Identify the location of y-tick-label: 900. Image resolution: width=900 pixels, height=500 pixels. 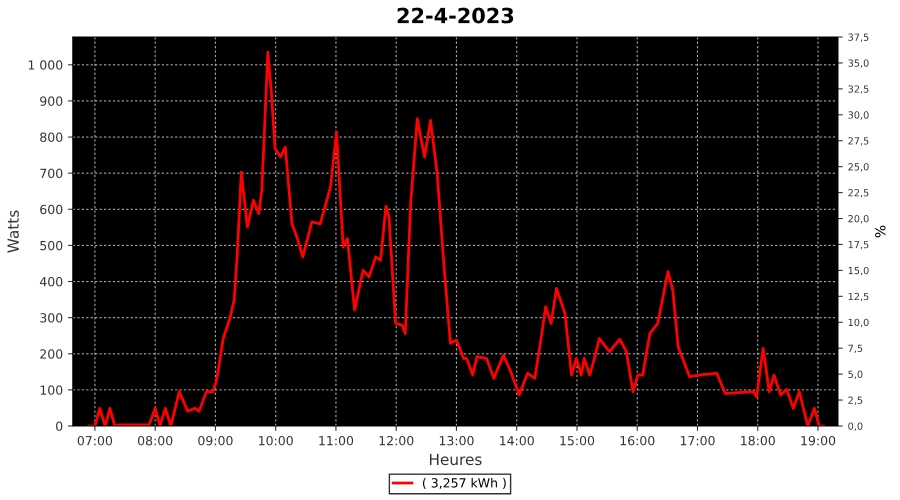
(51, 101).